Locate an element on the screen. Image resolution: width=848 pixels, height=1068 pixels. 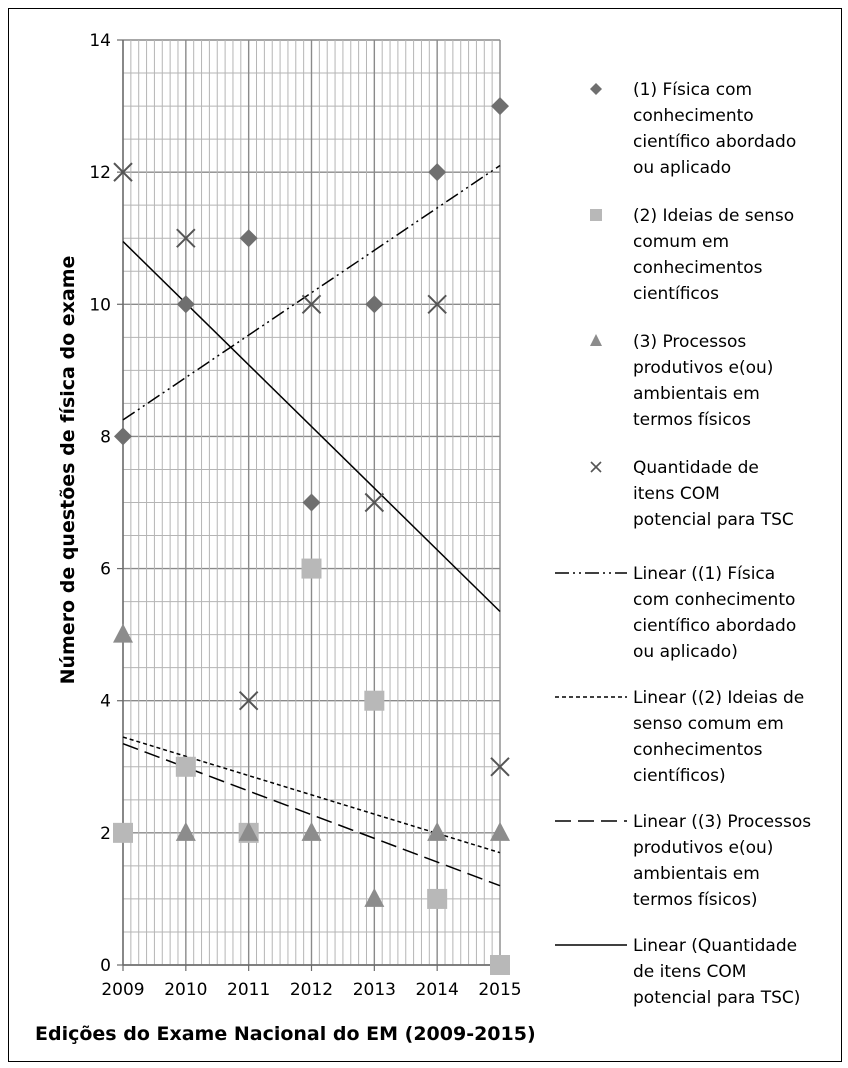
legend-label-trend-1: Linear ((1) Física is located at coordinates (704, 574).